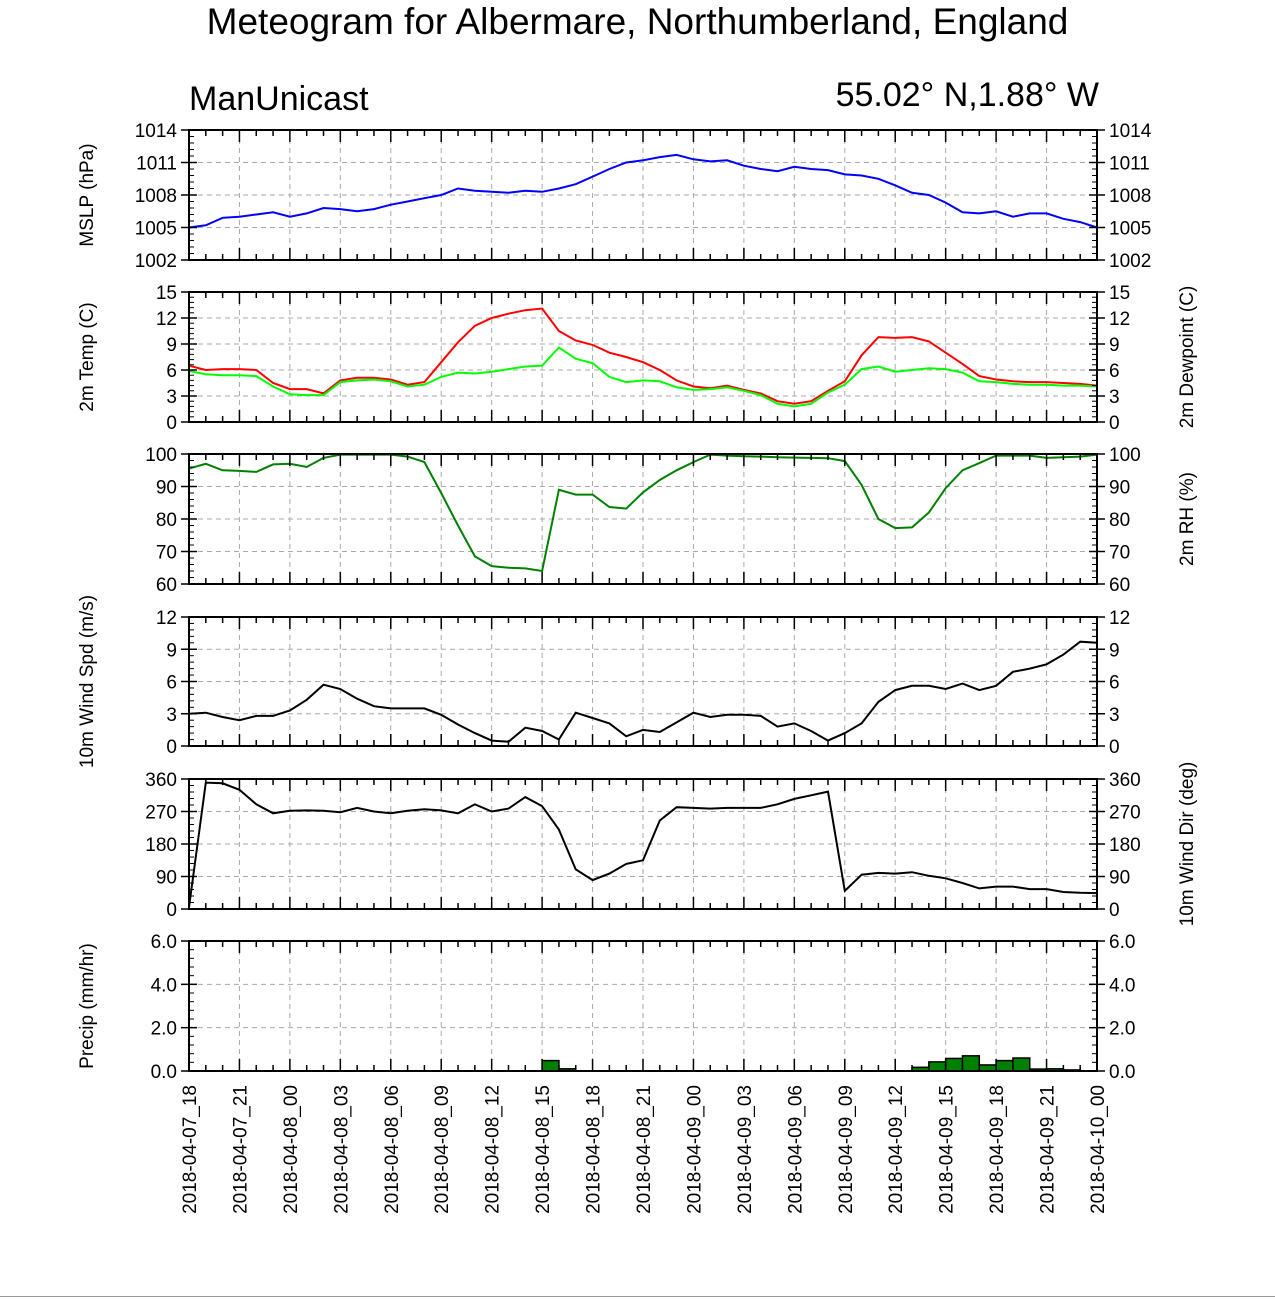  What do you see at coordinates (341, 1149) in the screenshot?
I see `x-tick-label: 2018-04-08_03` at bounding box center [341, 1149].